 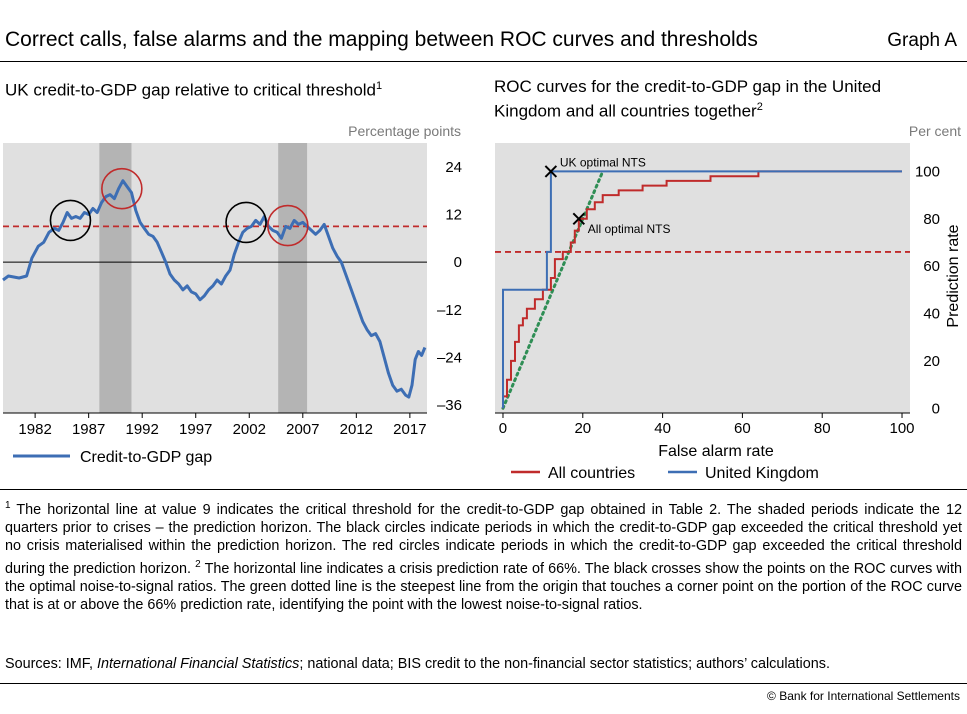 What do you see at coordinates (458, 262) in the screenshot?
I see `left-y-tick-label-2: 0` at bounding box center [458, 262].